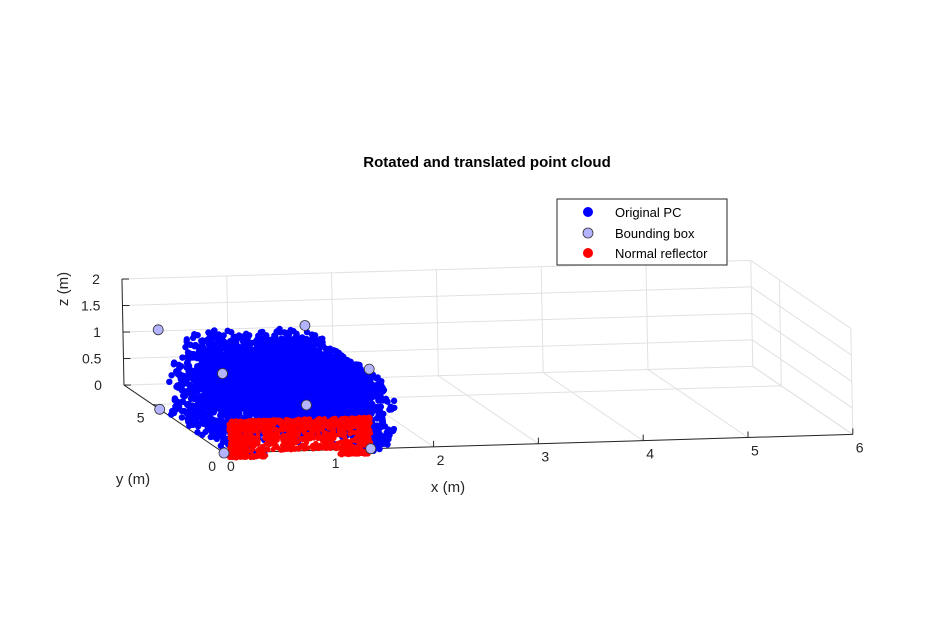 The height and width of the screenshot is (637, 943). Describe the element at coordinates (92, 359) in the screenshot. I see `z-tick-label: 0.5` at that location.